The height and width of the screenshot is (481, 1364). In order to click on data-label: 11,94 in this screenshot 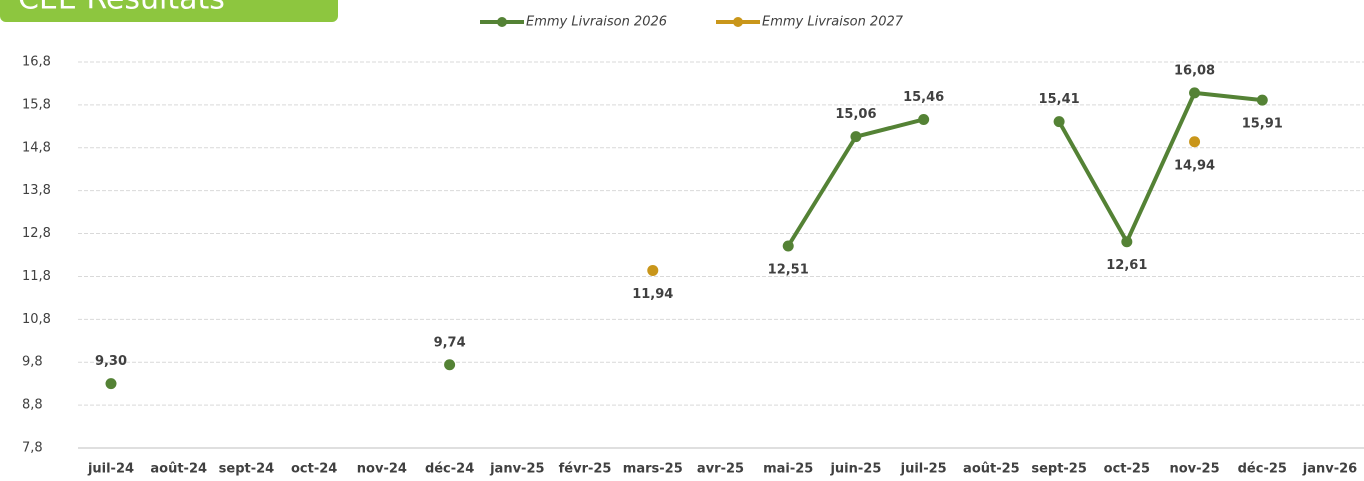, I will do `click(652, 294)`.